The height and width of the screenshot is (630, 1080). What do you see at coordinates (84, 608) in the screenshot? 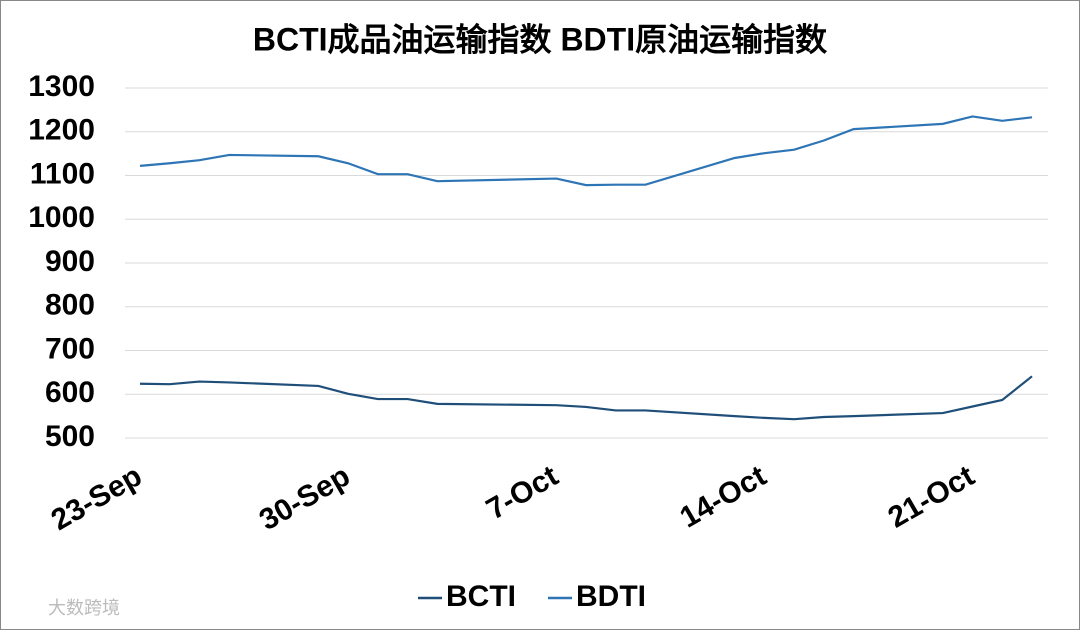
I see `watermark: 大数跨境` at bounding box center [84, 608].